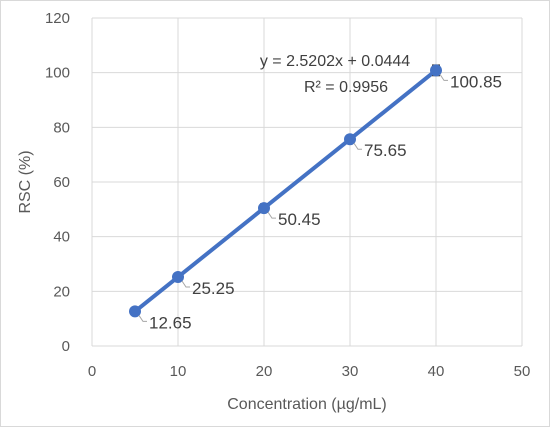 This screenshot has height=427, width=550. Describe the element at coordinates (476, 81) in the screenshot. I see `data-label: 100.85` at that location.